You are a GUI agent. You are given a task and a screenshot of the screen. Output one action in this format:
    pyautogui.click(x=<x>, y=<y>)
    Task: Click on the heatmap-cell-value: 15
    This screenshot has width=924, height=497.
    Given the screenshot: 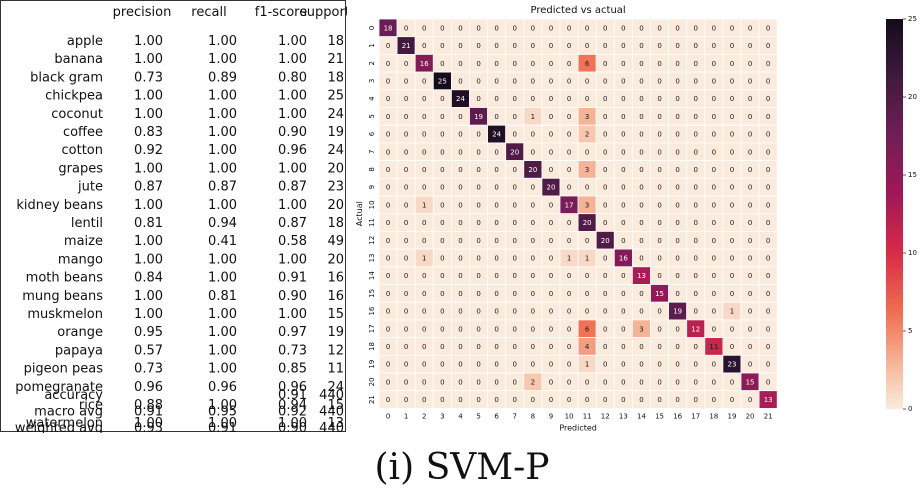 What is the action you would take?
    pyautogui.click(x=659, y=294)
    